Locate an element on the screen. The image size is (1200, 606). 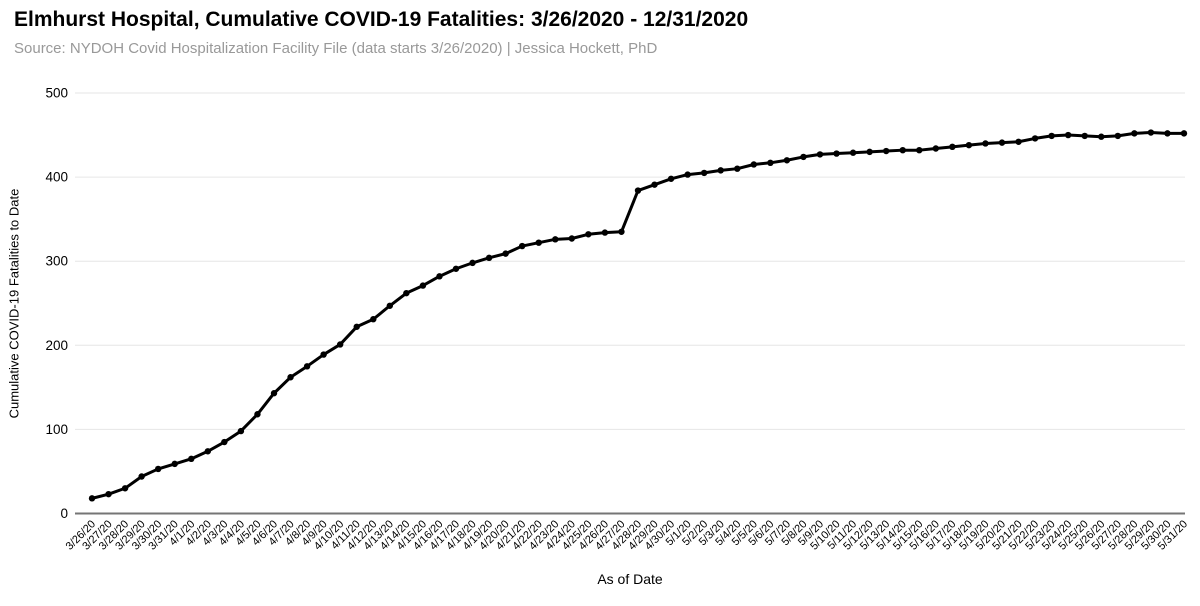
y-tick-label: 0 is located at coordinates (64, 513).